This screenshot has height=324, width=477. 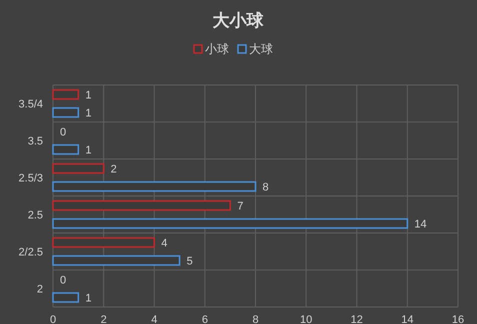 I want to click on x-tick-label: 6, so click(x=205, y=319).